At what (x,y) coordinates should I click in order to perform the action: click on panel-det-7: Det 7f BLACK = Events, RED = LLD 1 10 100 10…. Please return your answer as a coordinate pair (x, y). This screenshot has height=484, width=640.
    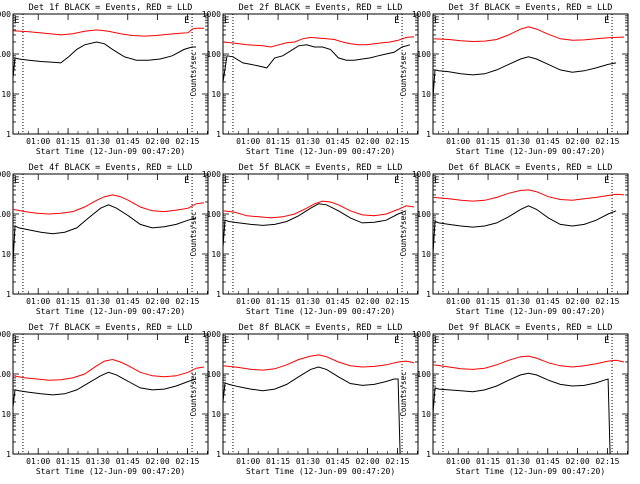
    Looking at the image, I should click on (104, 399).